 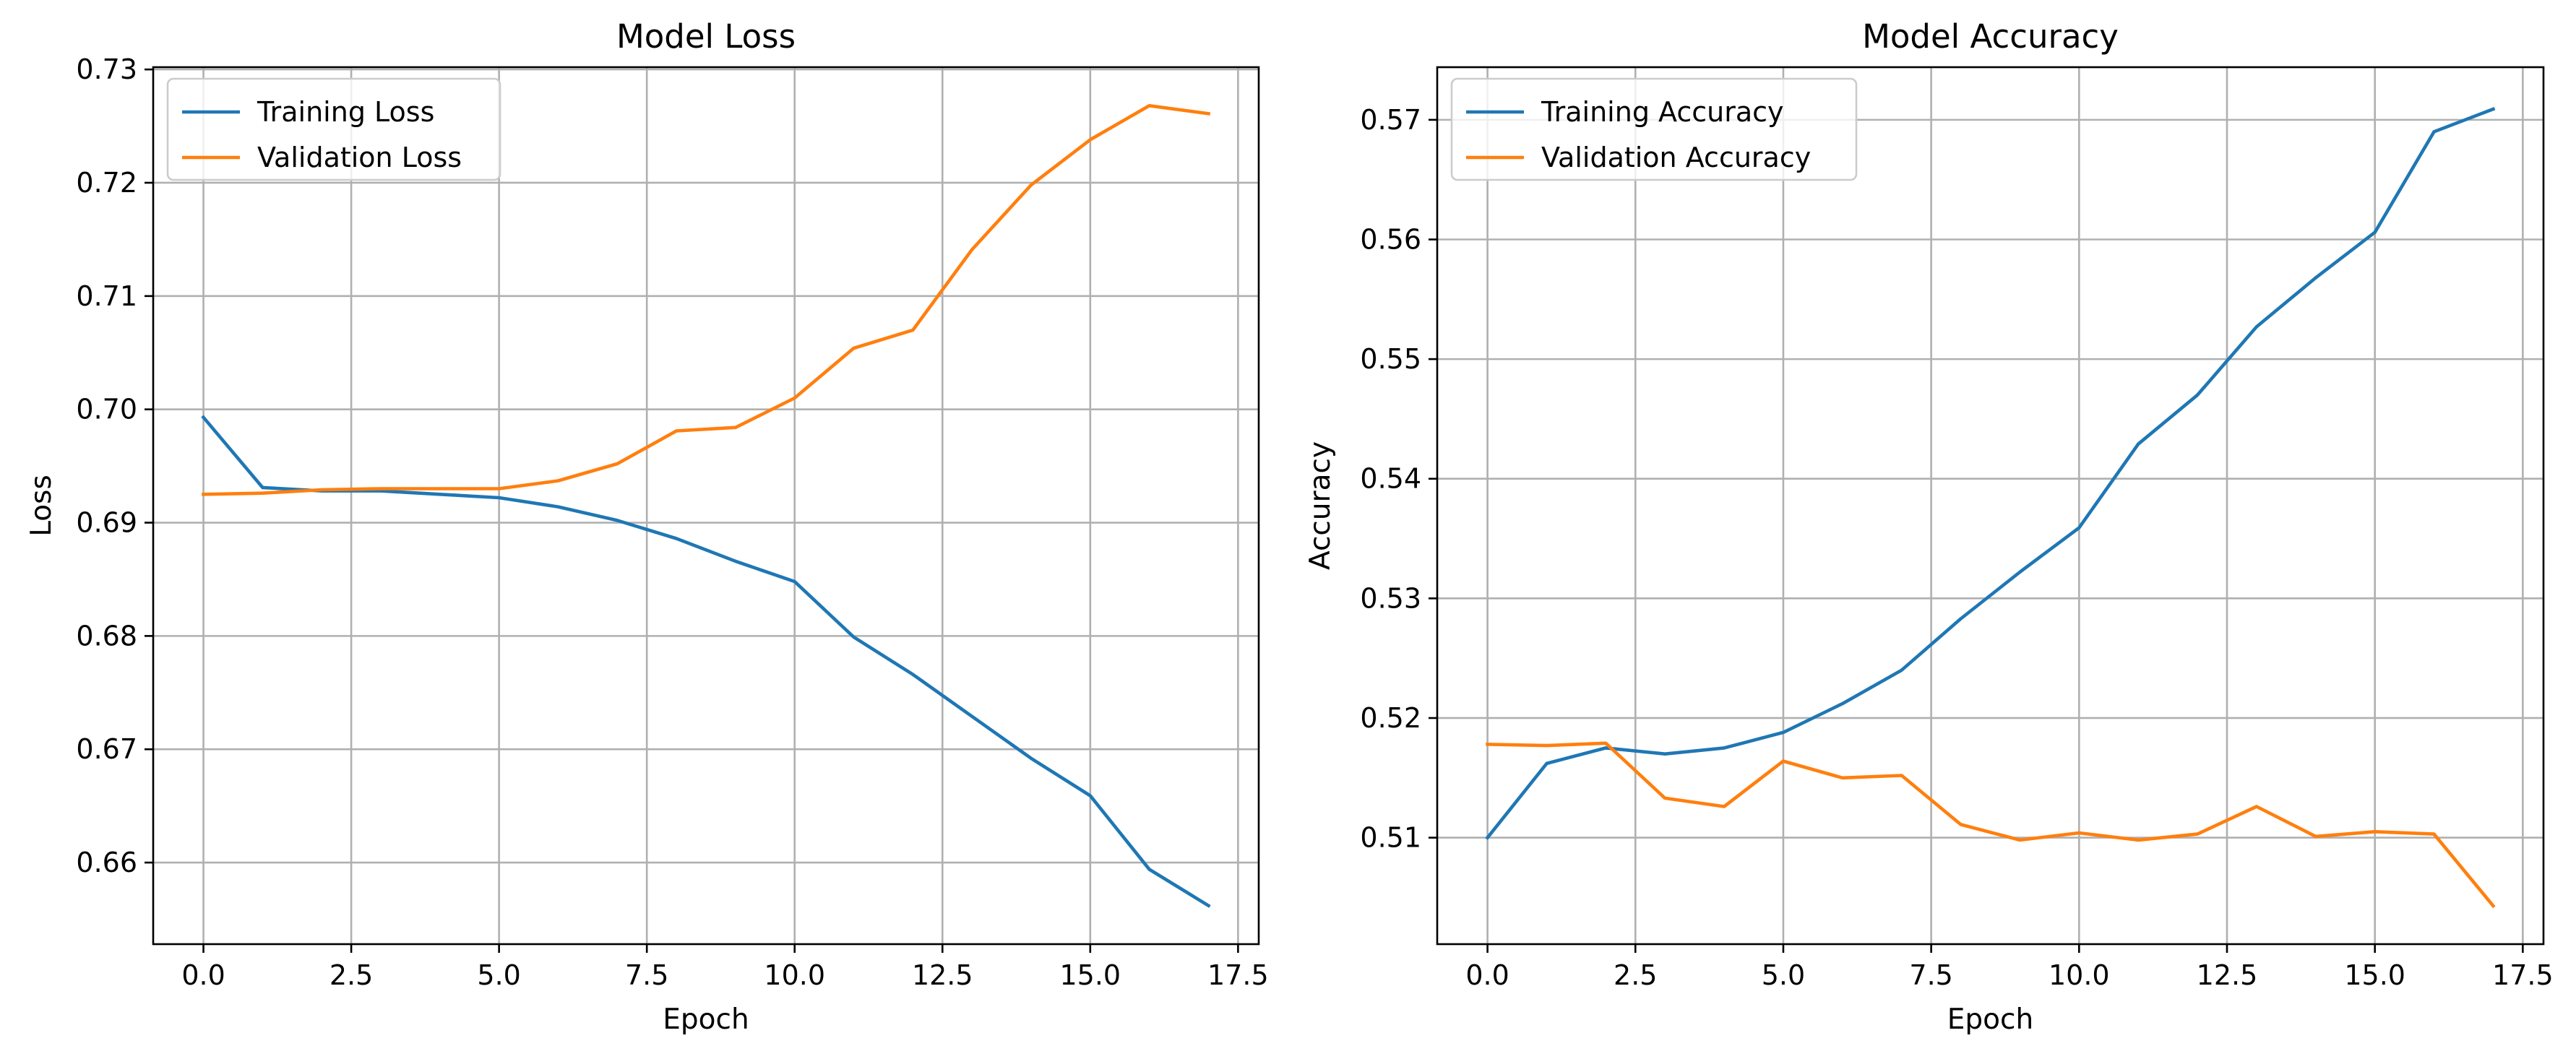 What do you see at coordinates (1390, 120) in the screenshot?
I see `y-tick-label: 0.57` at bounding box center [1390, 120].